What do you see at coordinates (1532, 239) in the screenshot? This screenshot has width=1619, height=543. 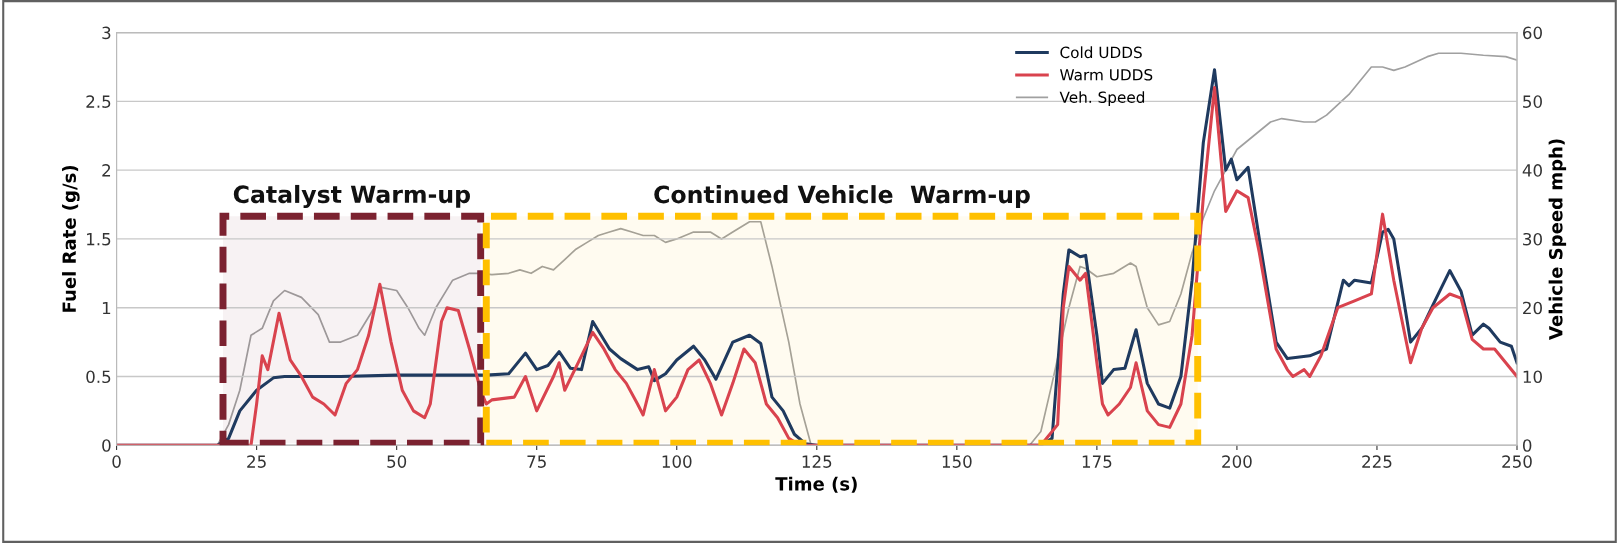 I see `y2-tick-label: 30` at bounding box center [1532, 239].